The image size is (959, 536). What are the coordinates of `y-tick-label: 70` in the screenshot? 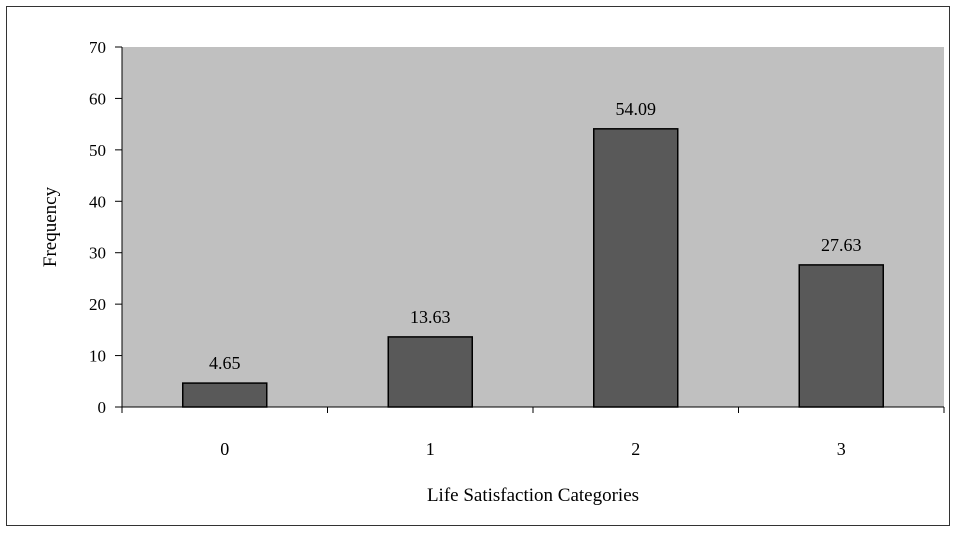 It's located at (97, 47).